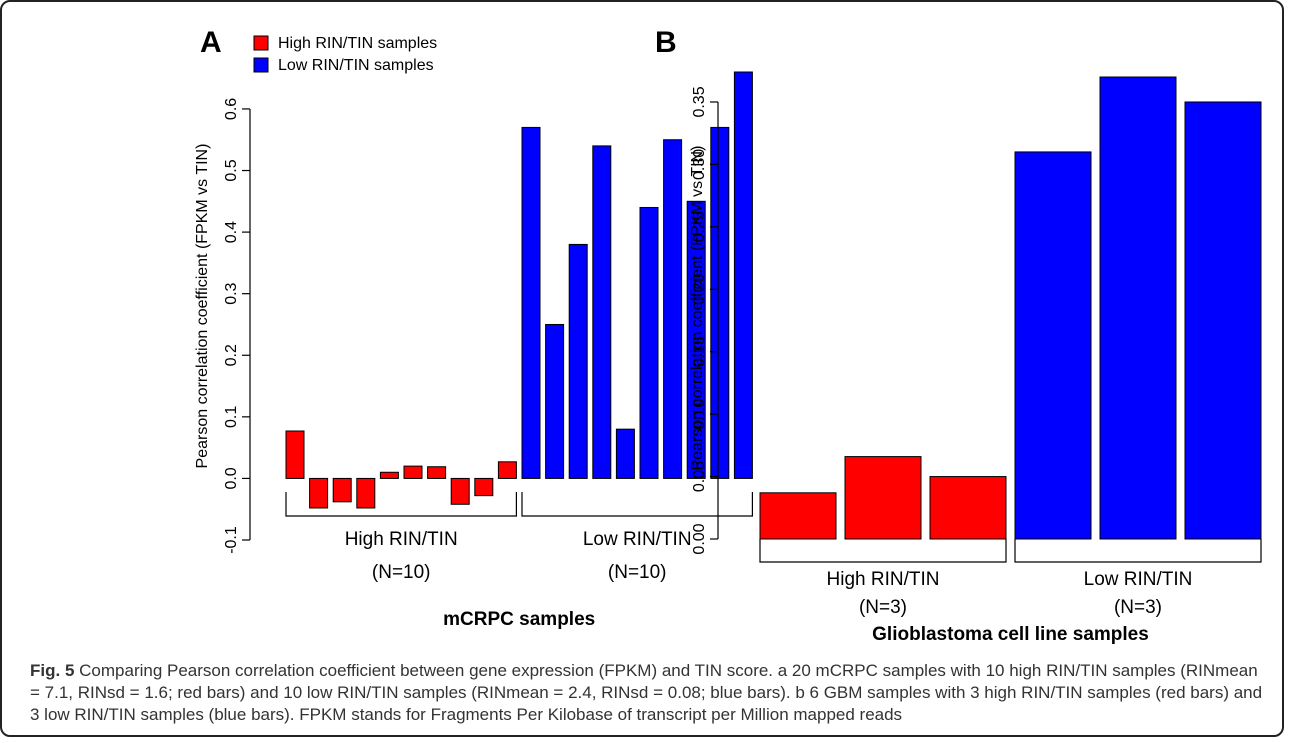  Describe the element at coordinates (883, 579) in the screenshot. I see `panel-b-group-label: High RIN/TIN` at that location.